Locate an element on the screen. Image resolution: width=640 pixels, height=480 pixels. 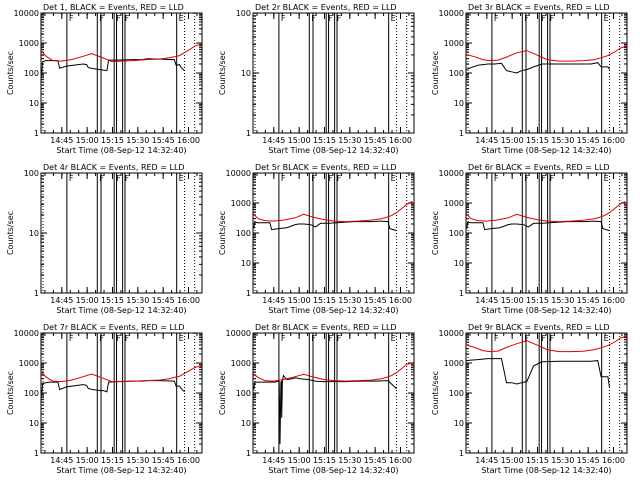
y-axis: 1 10 100 1000 10000 is located at coordinates (320, 393).